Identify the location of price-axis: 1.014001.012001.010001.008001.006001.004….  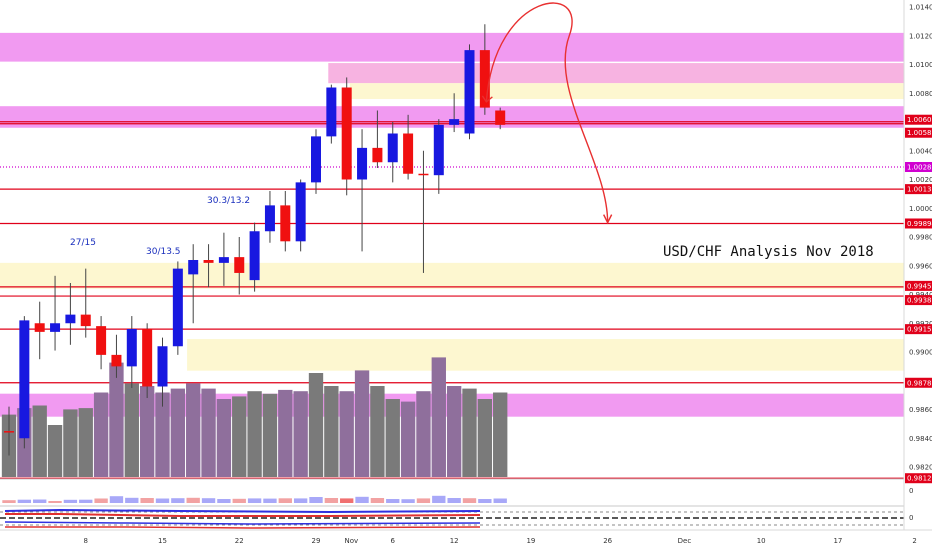
(920, 263).